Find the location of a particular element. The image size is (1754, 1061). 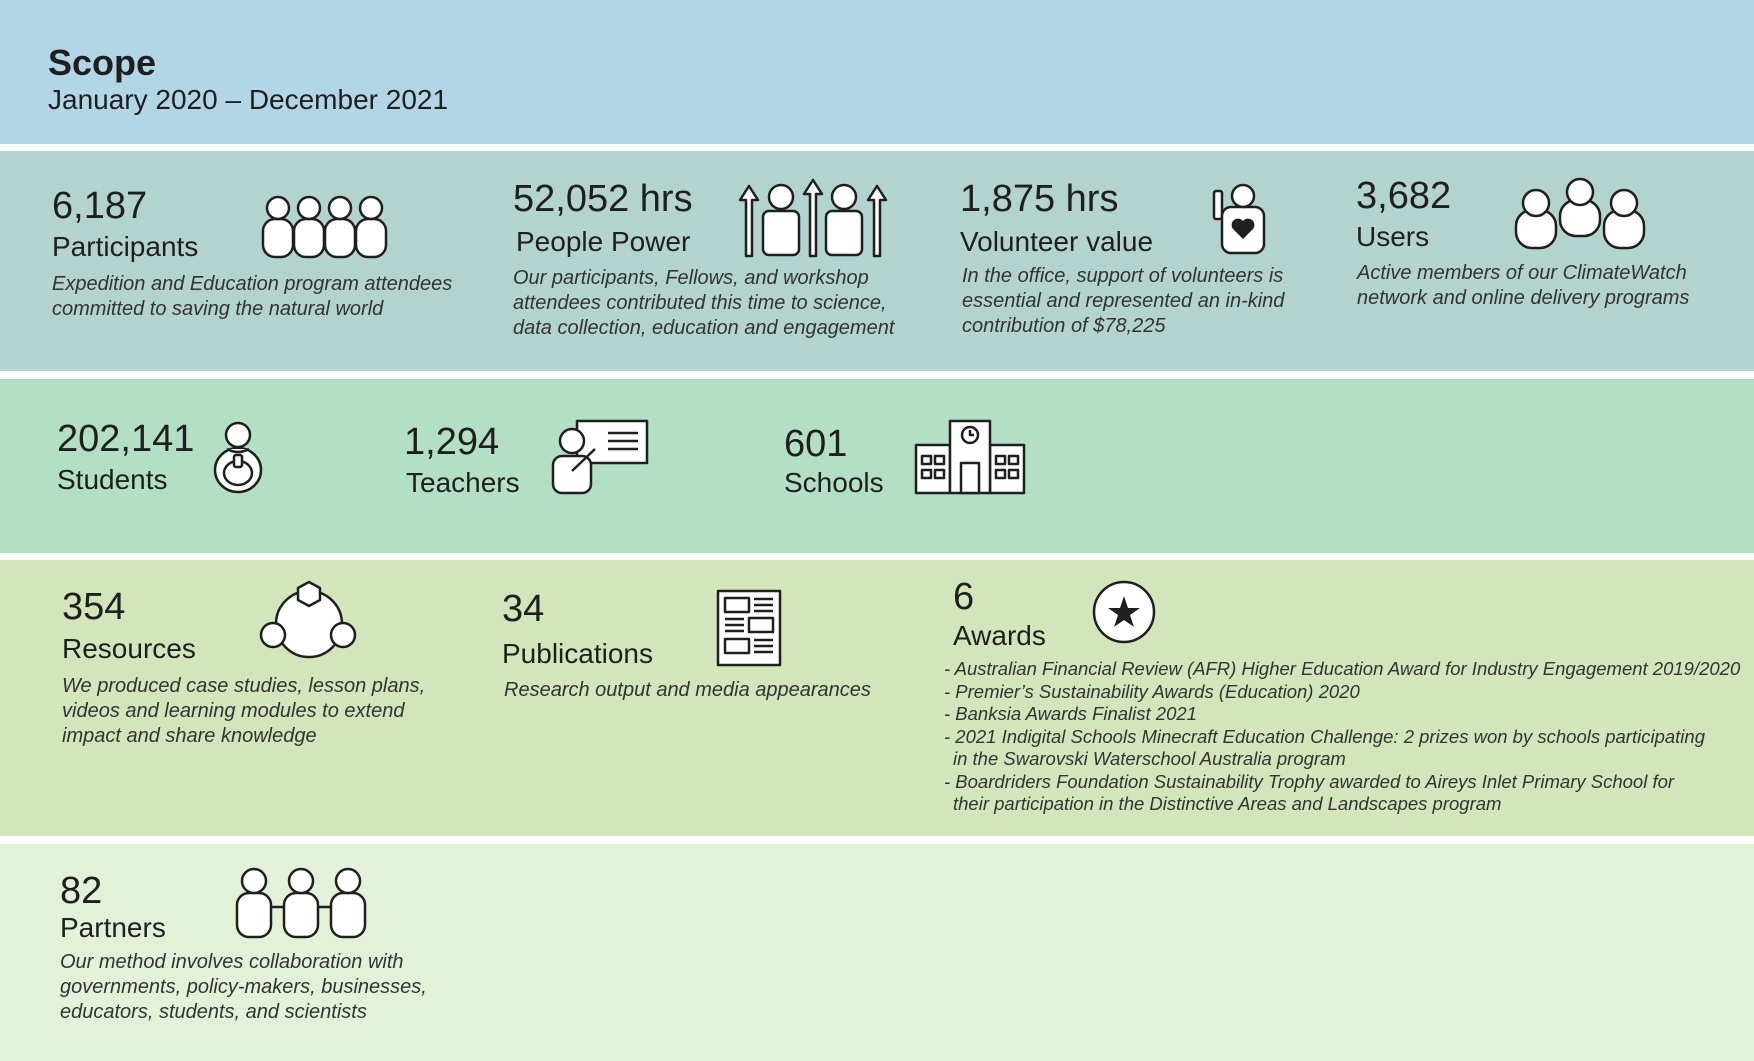

newspaper-icon is located at coordinates (749, 628).